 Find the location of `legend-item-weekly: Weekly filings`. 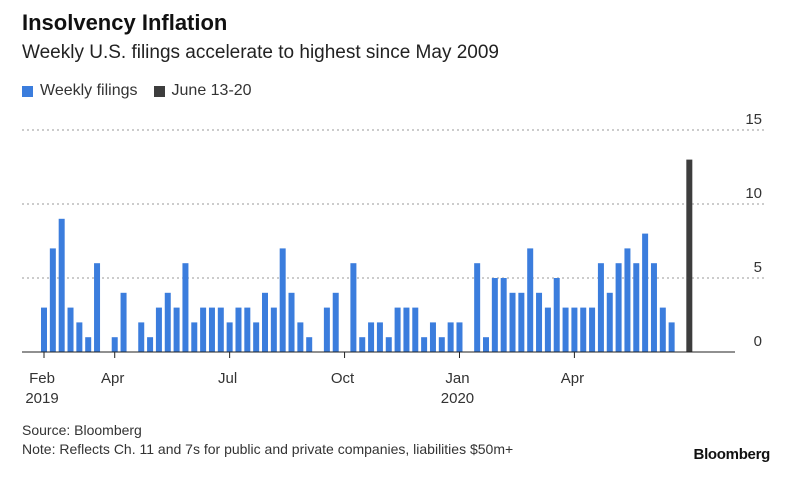

legend-item-weekly: Weekly filings is located at coordinates (80, 91).